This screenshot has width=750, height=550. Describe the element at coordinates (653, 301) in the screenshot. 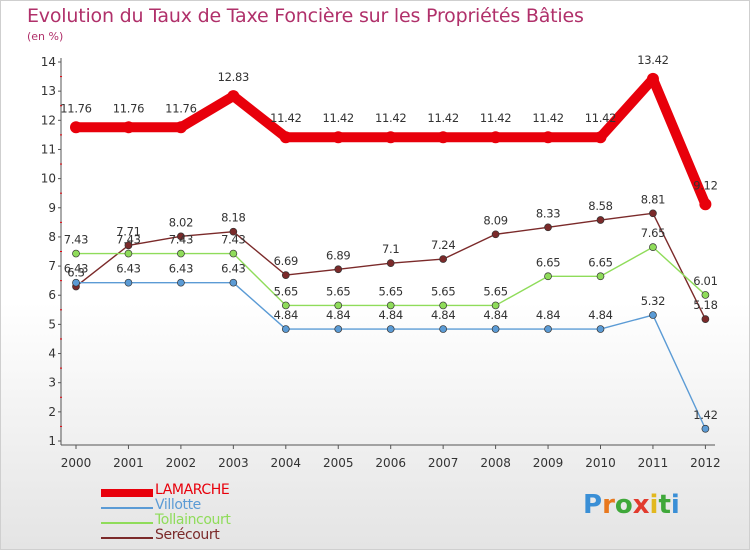

I see `data-label: 5.32` at that location.